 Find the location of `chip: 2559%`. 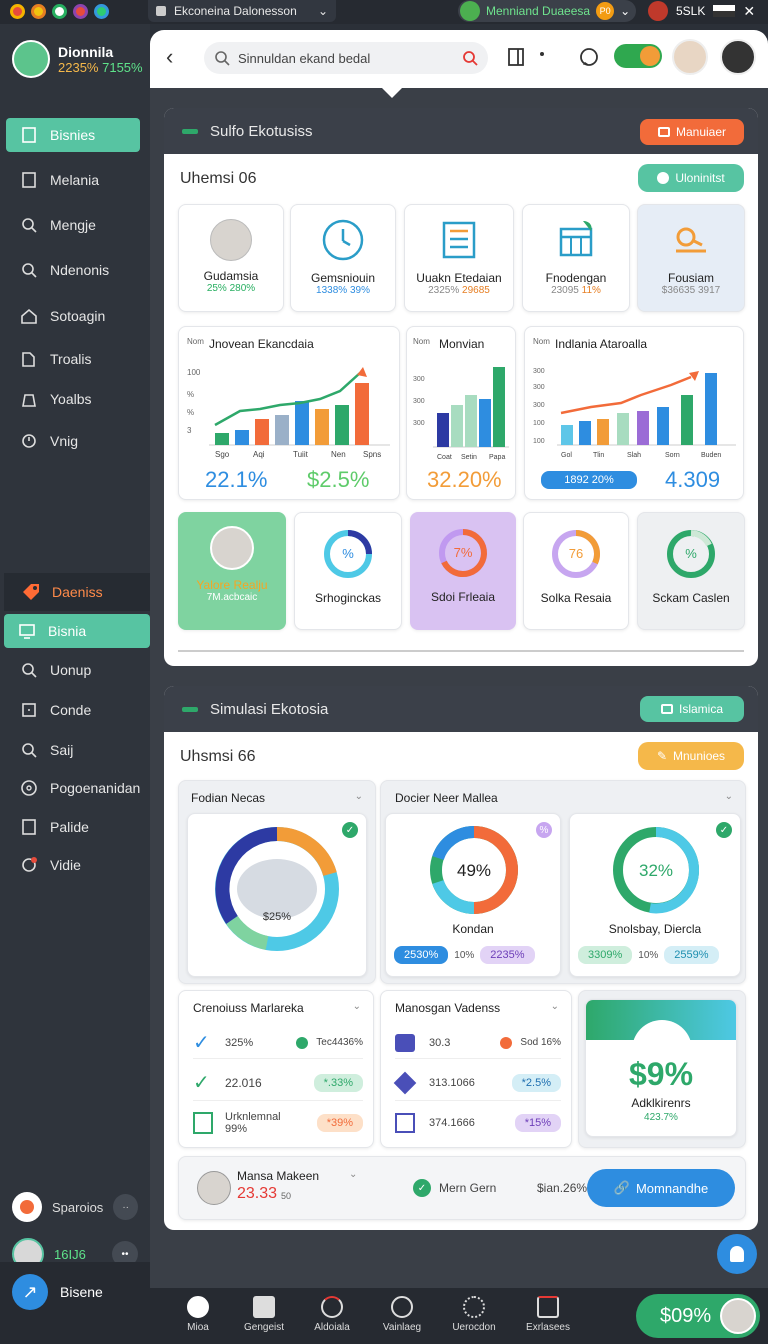

chip: 2559% is located at coordinates (691, 955).